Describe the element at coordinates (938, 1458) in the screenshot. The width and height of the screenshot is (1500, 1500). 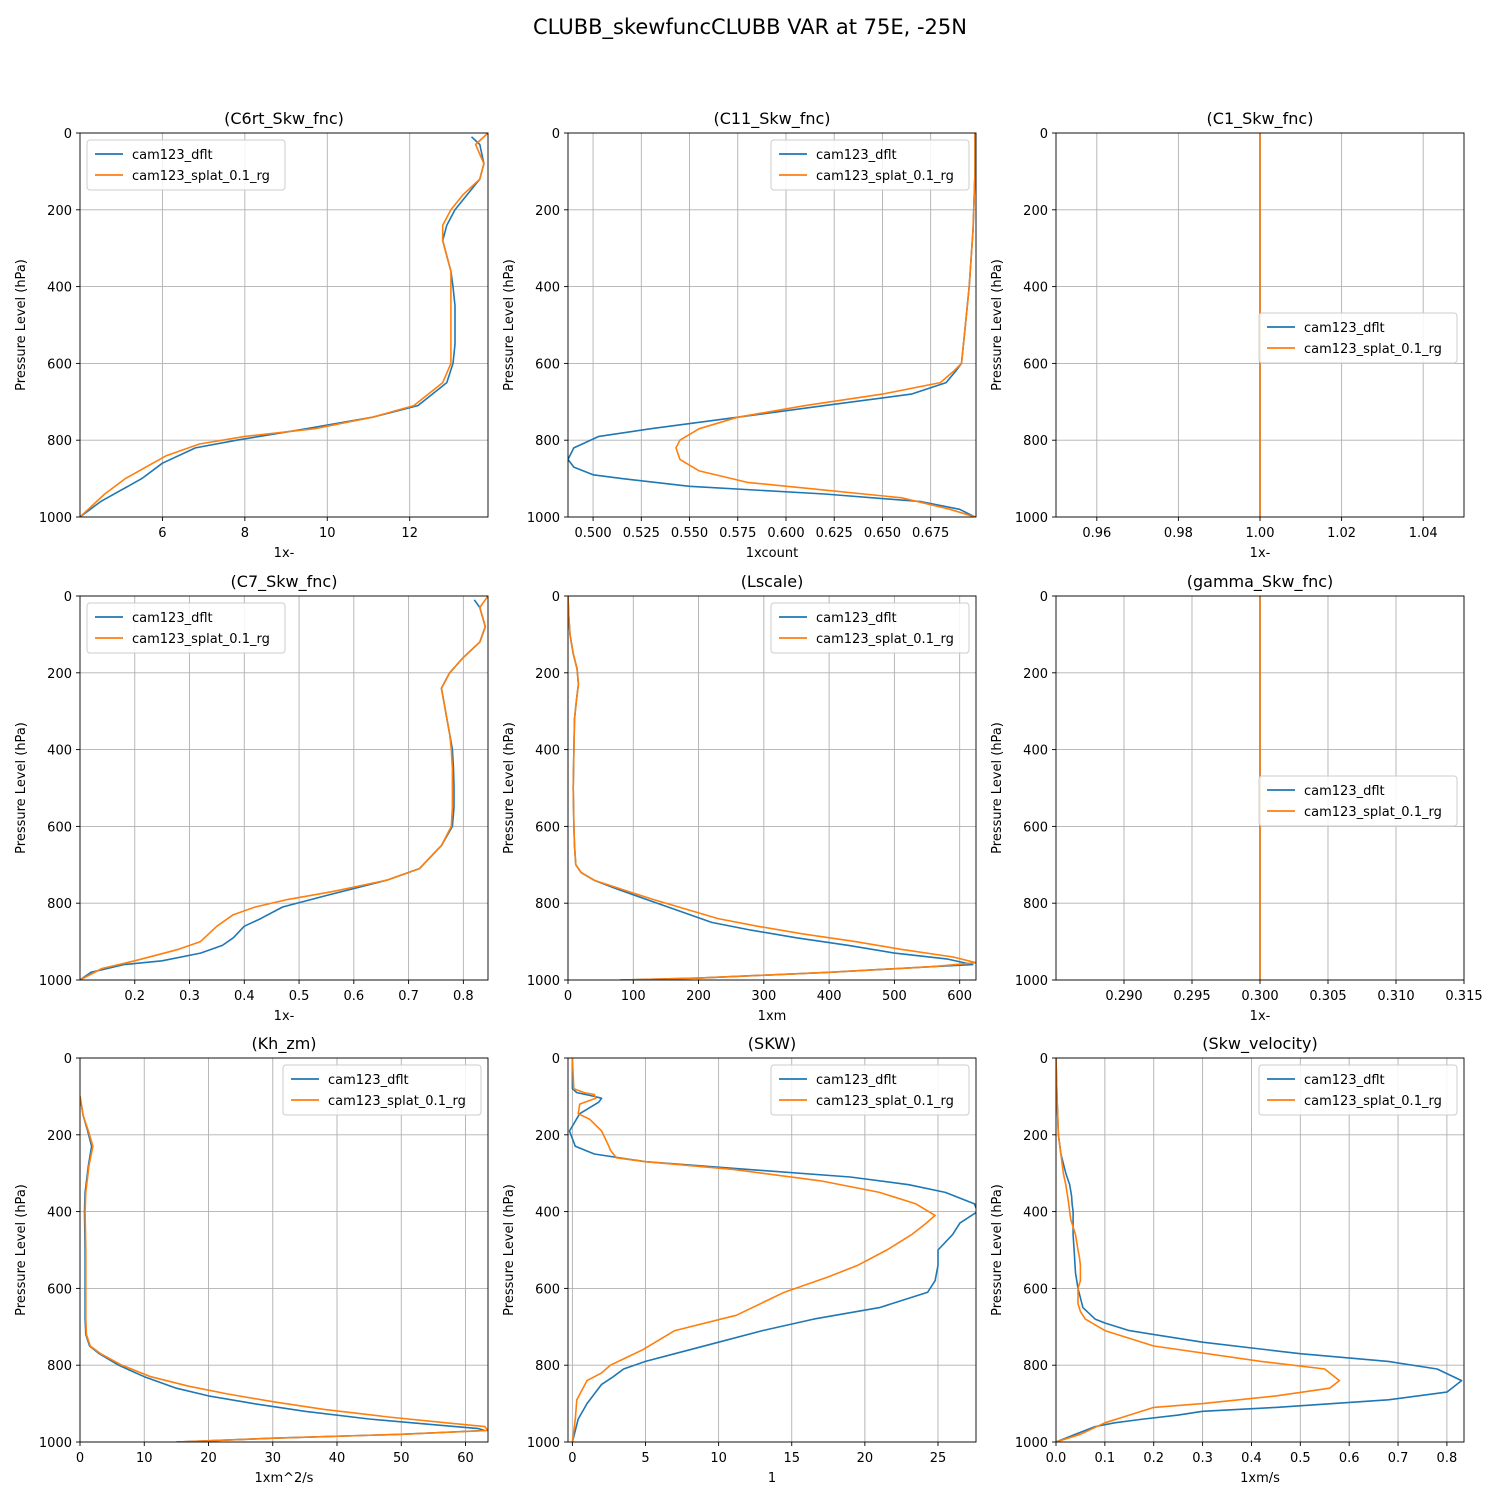
I see `x-tick-label: 25` at that location.